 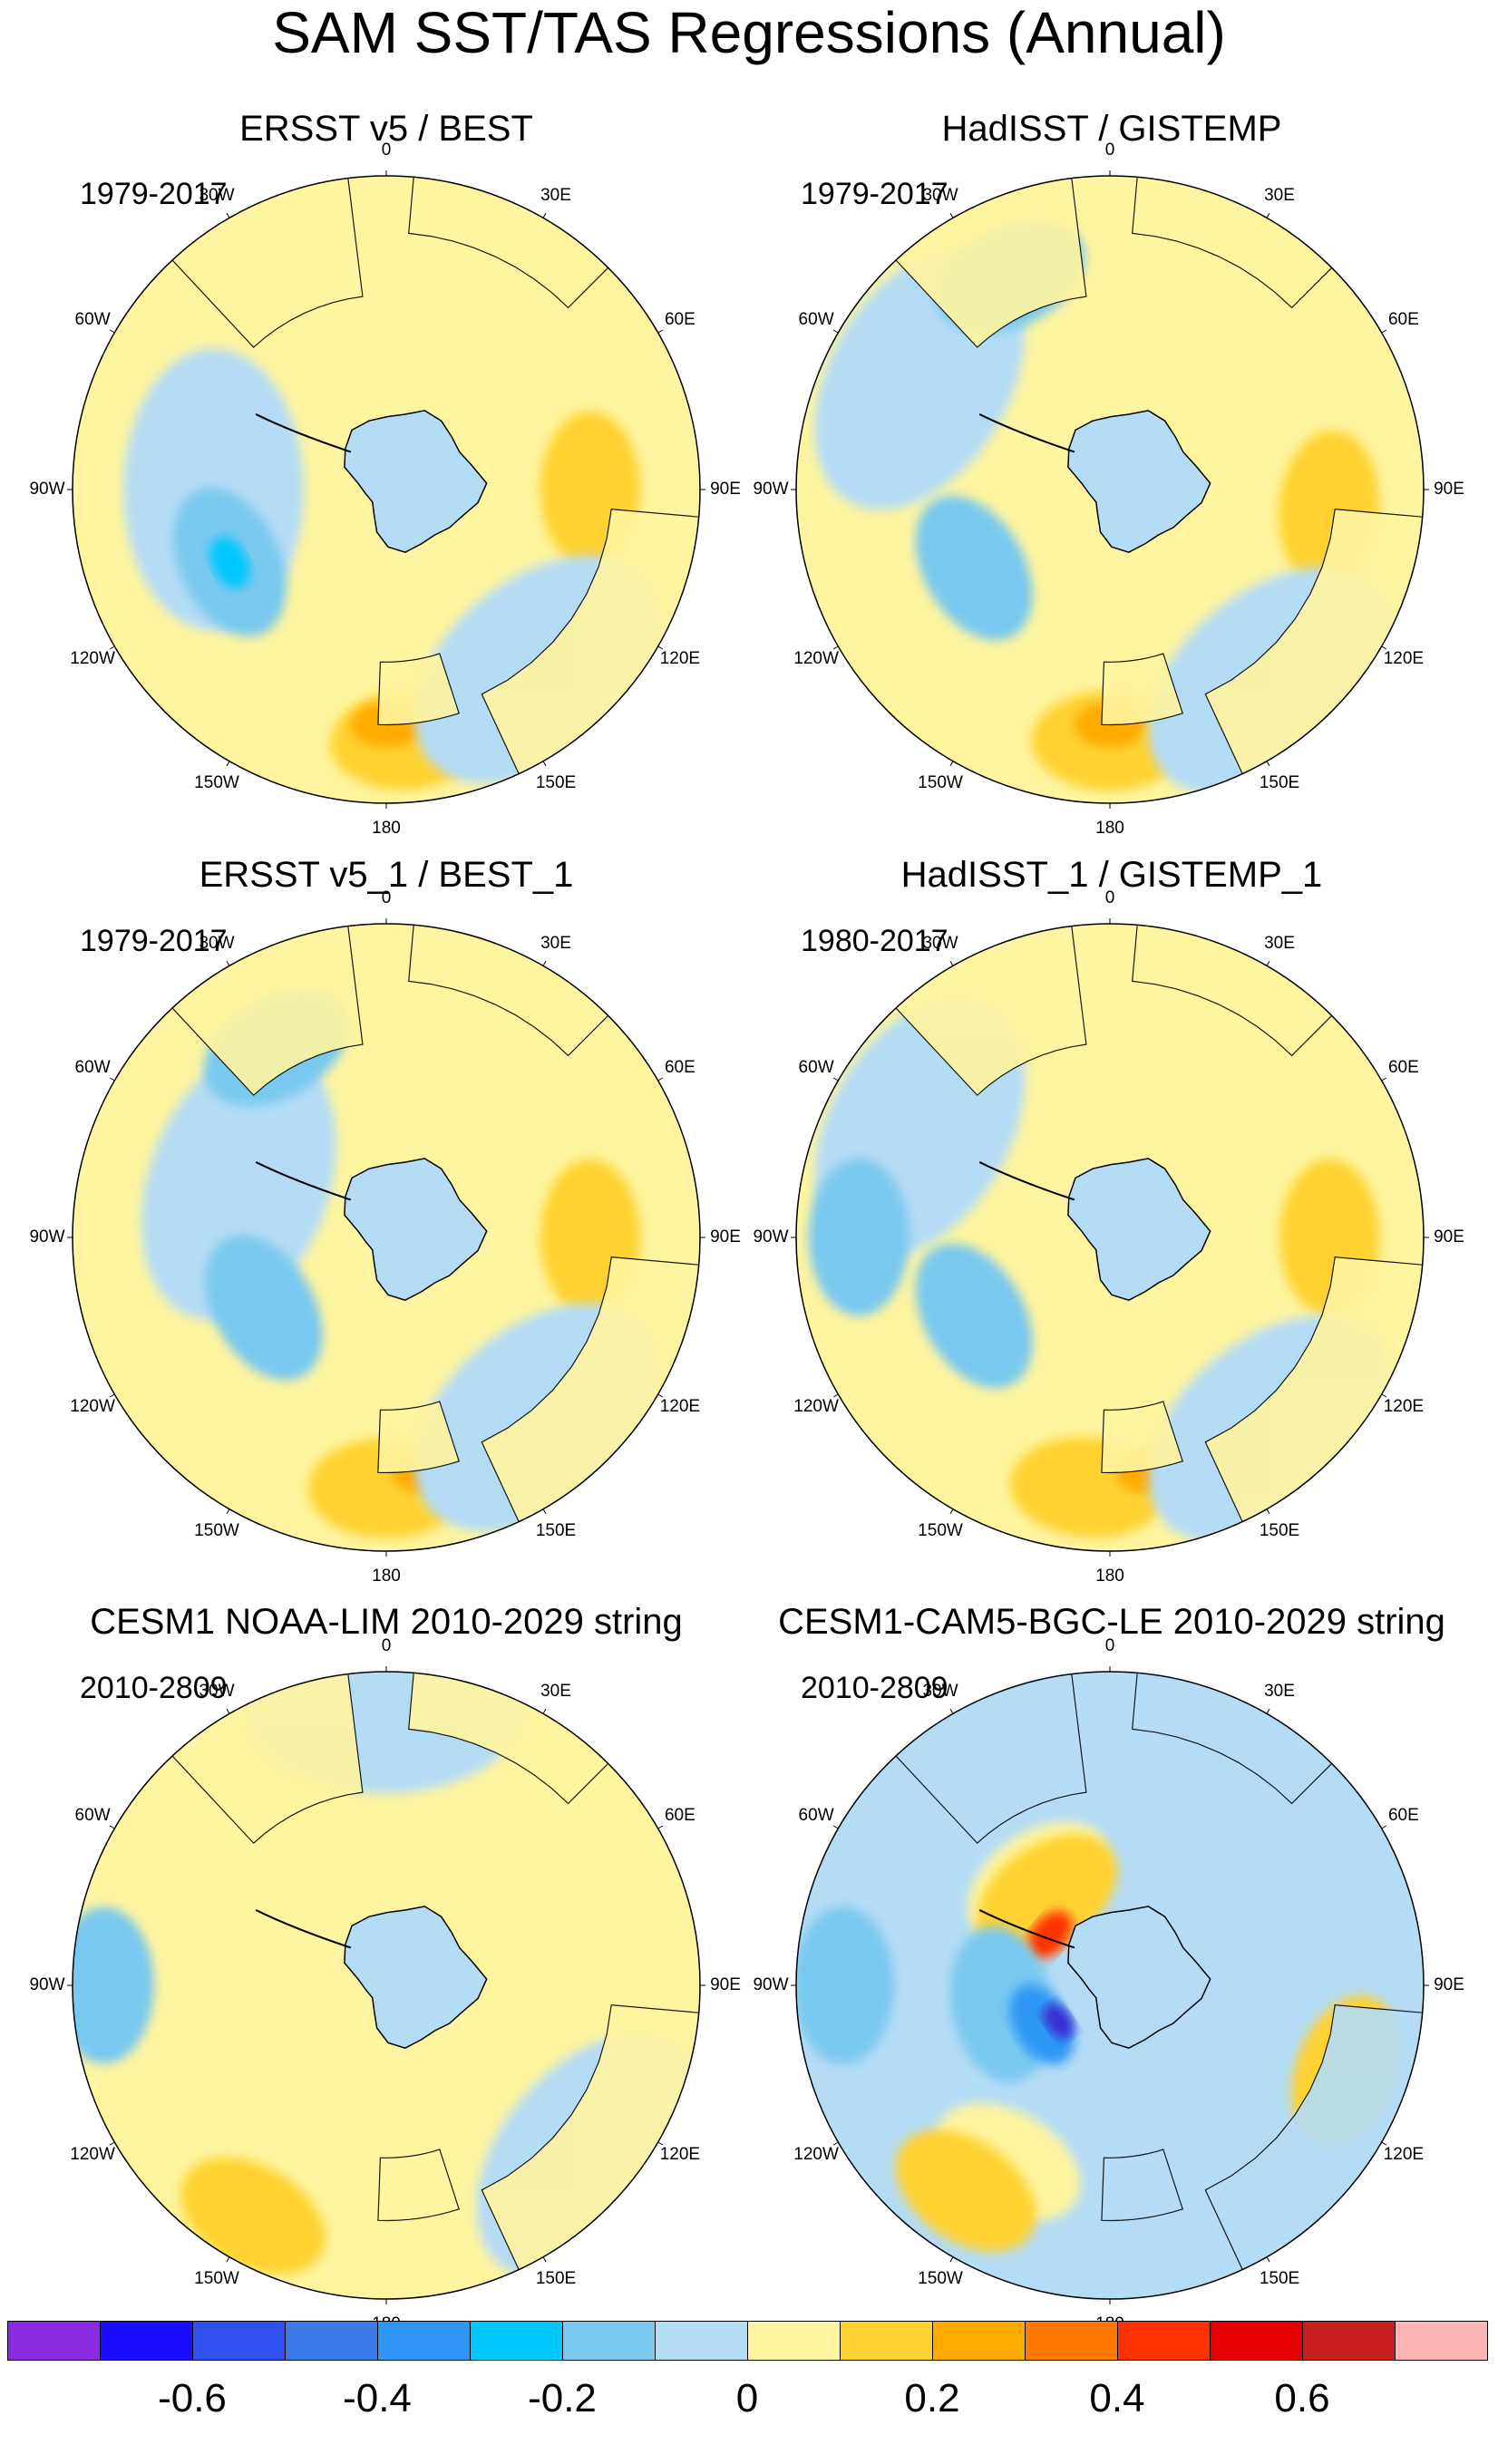 What do you see at coordinates (1111, 129) in the screenshot?
I see `panel-title: HadISST / GISTEMP` at bounding box center [1111, 129].